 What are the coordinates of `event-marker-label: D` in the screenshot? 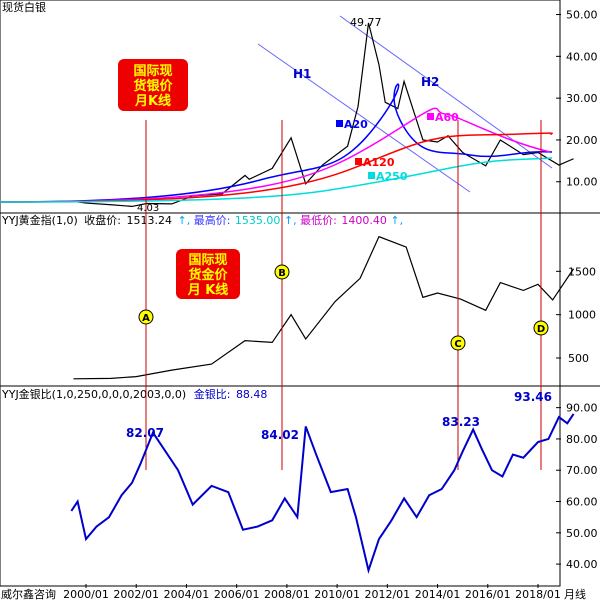 It's located at (541, 329).